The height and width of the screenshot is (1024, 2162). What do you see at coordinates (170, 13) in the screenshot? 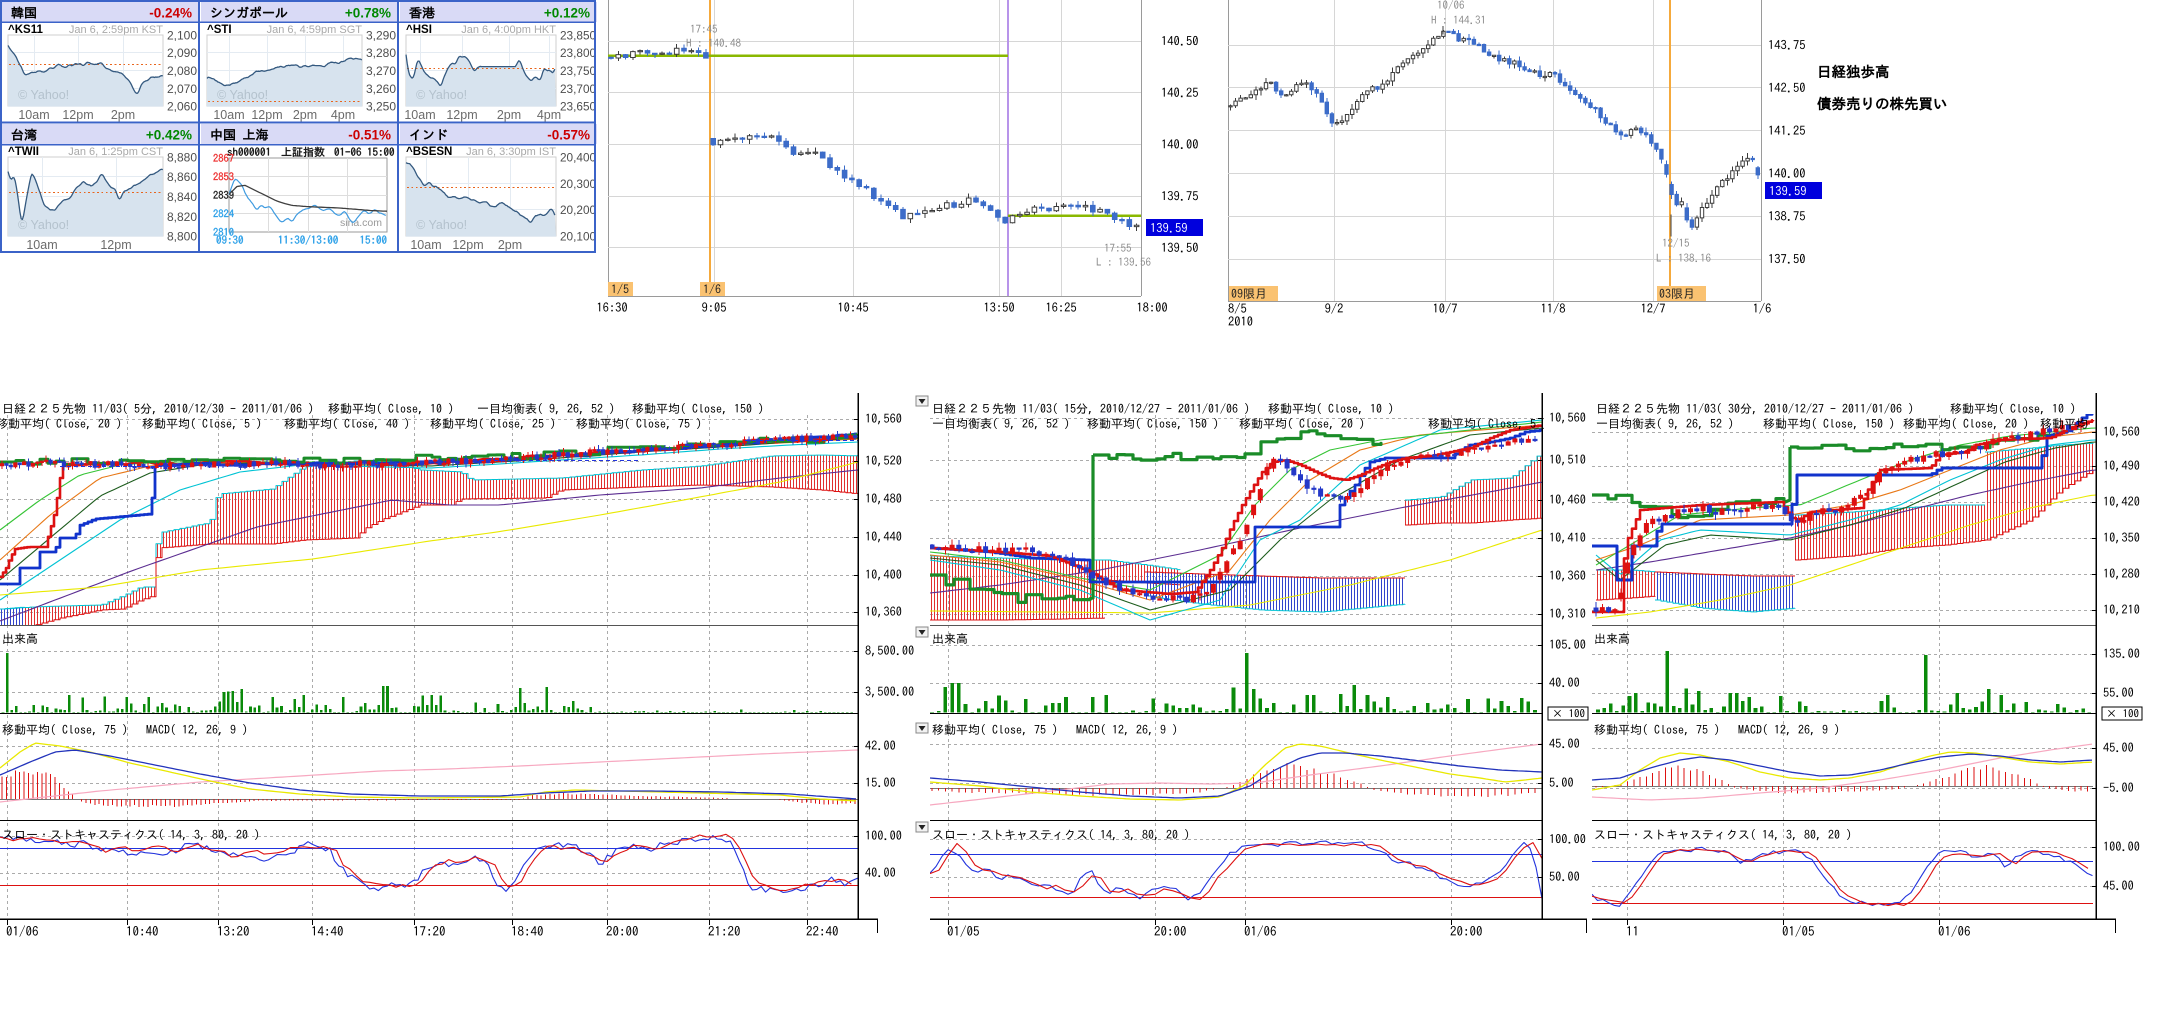
I see `svg-text: -0.24%` at bounding box center [170, 13].